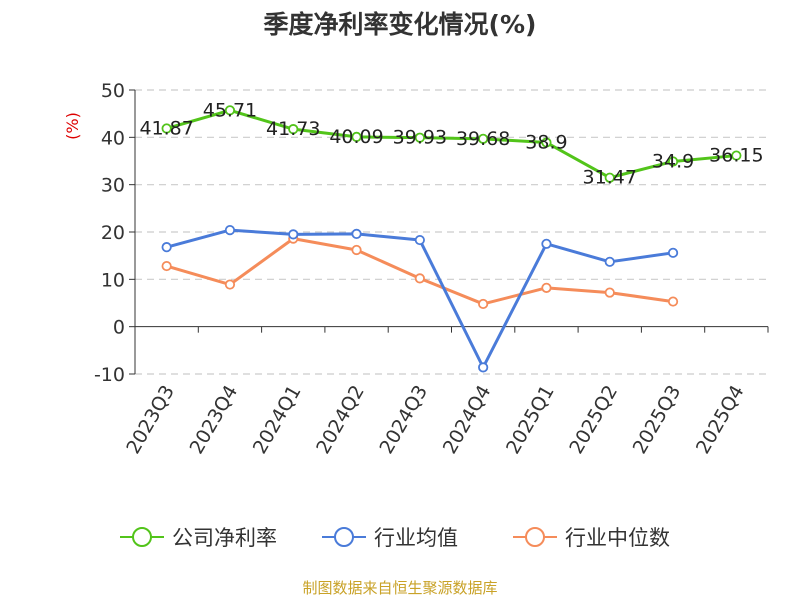  I want to click on x-tick-label: 2024Q2, so click(340, 420).